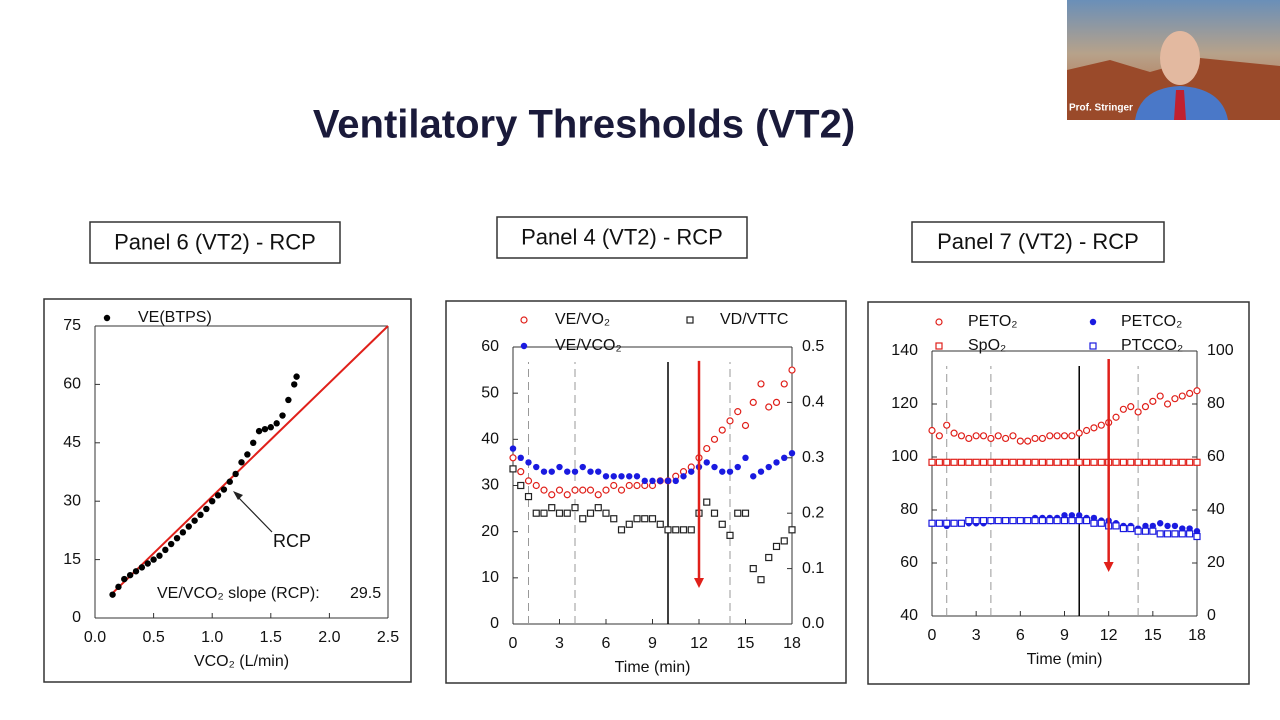  What do you see at coordinates (215, 241) in the screenshot?
I see `panel-title: Panel 6 (VT2) - RCP` at bounding box center [215, 241].